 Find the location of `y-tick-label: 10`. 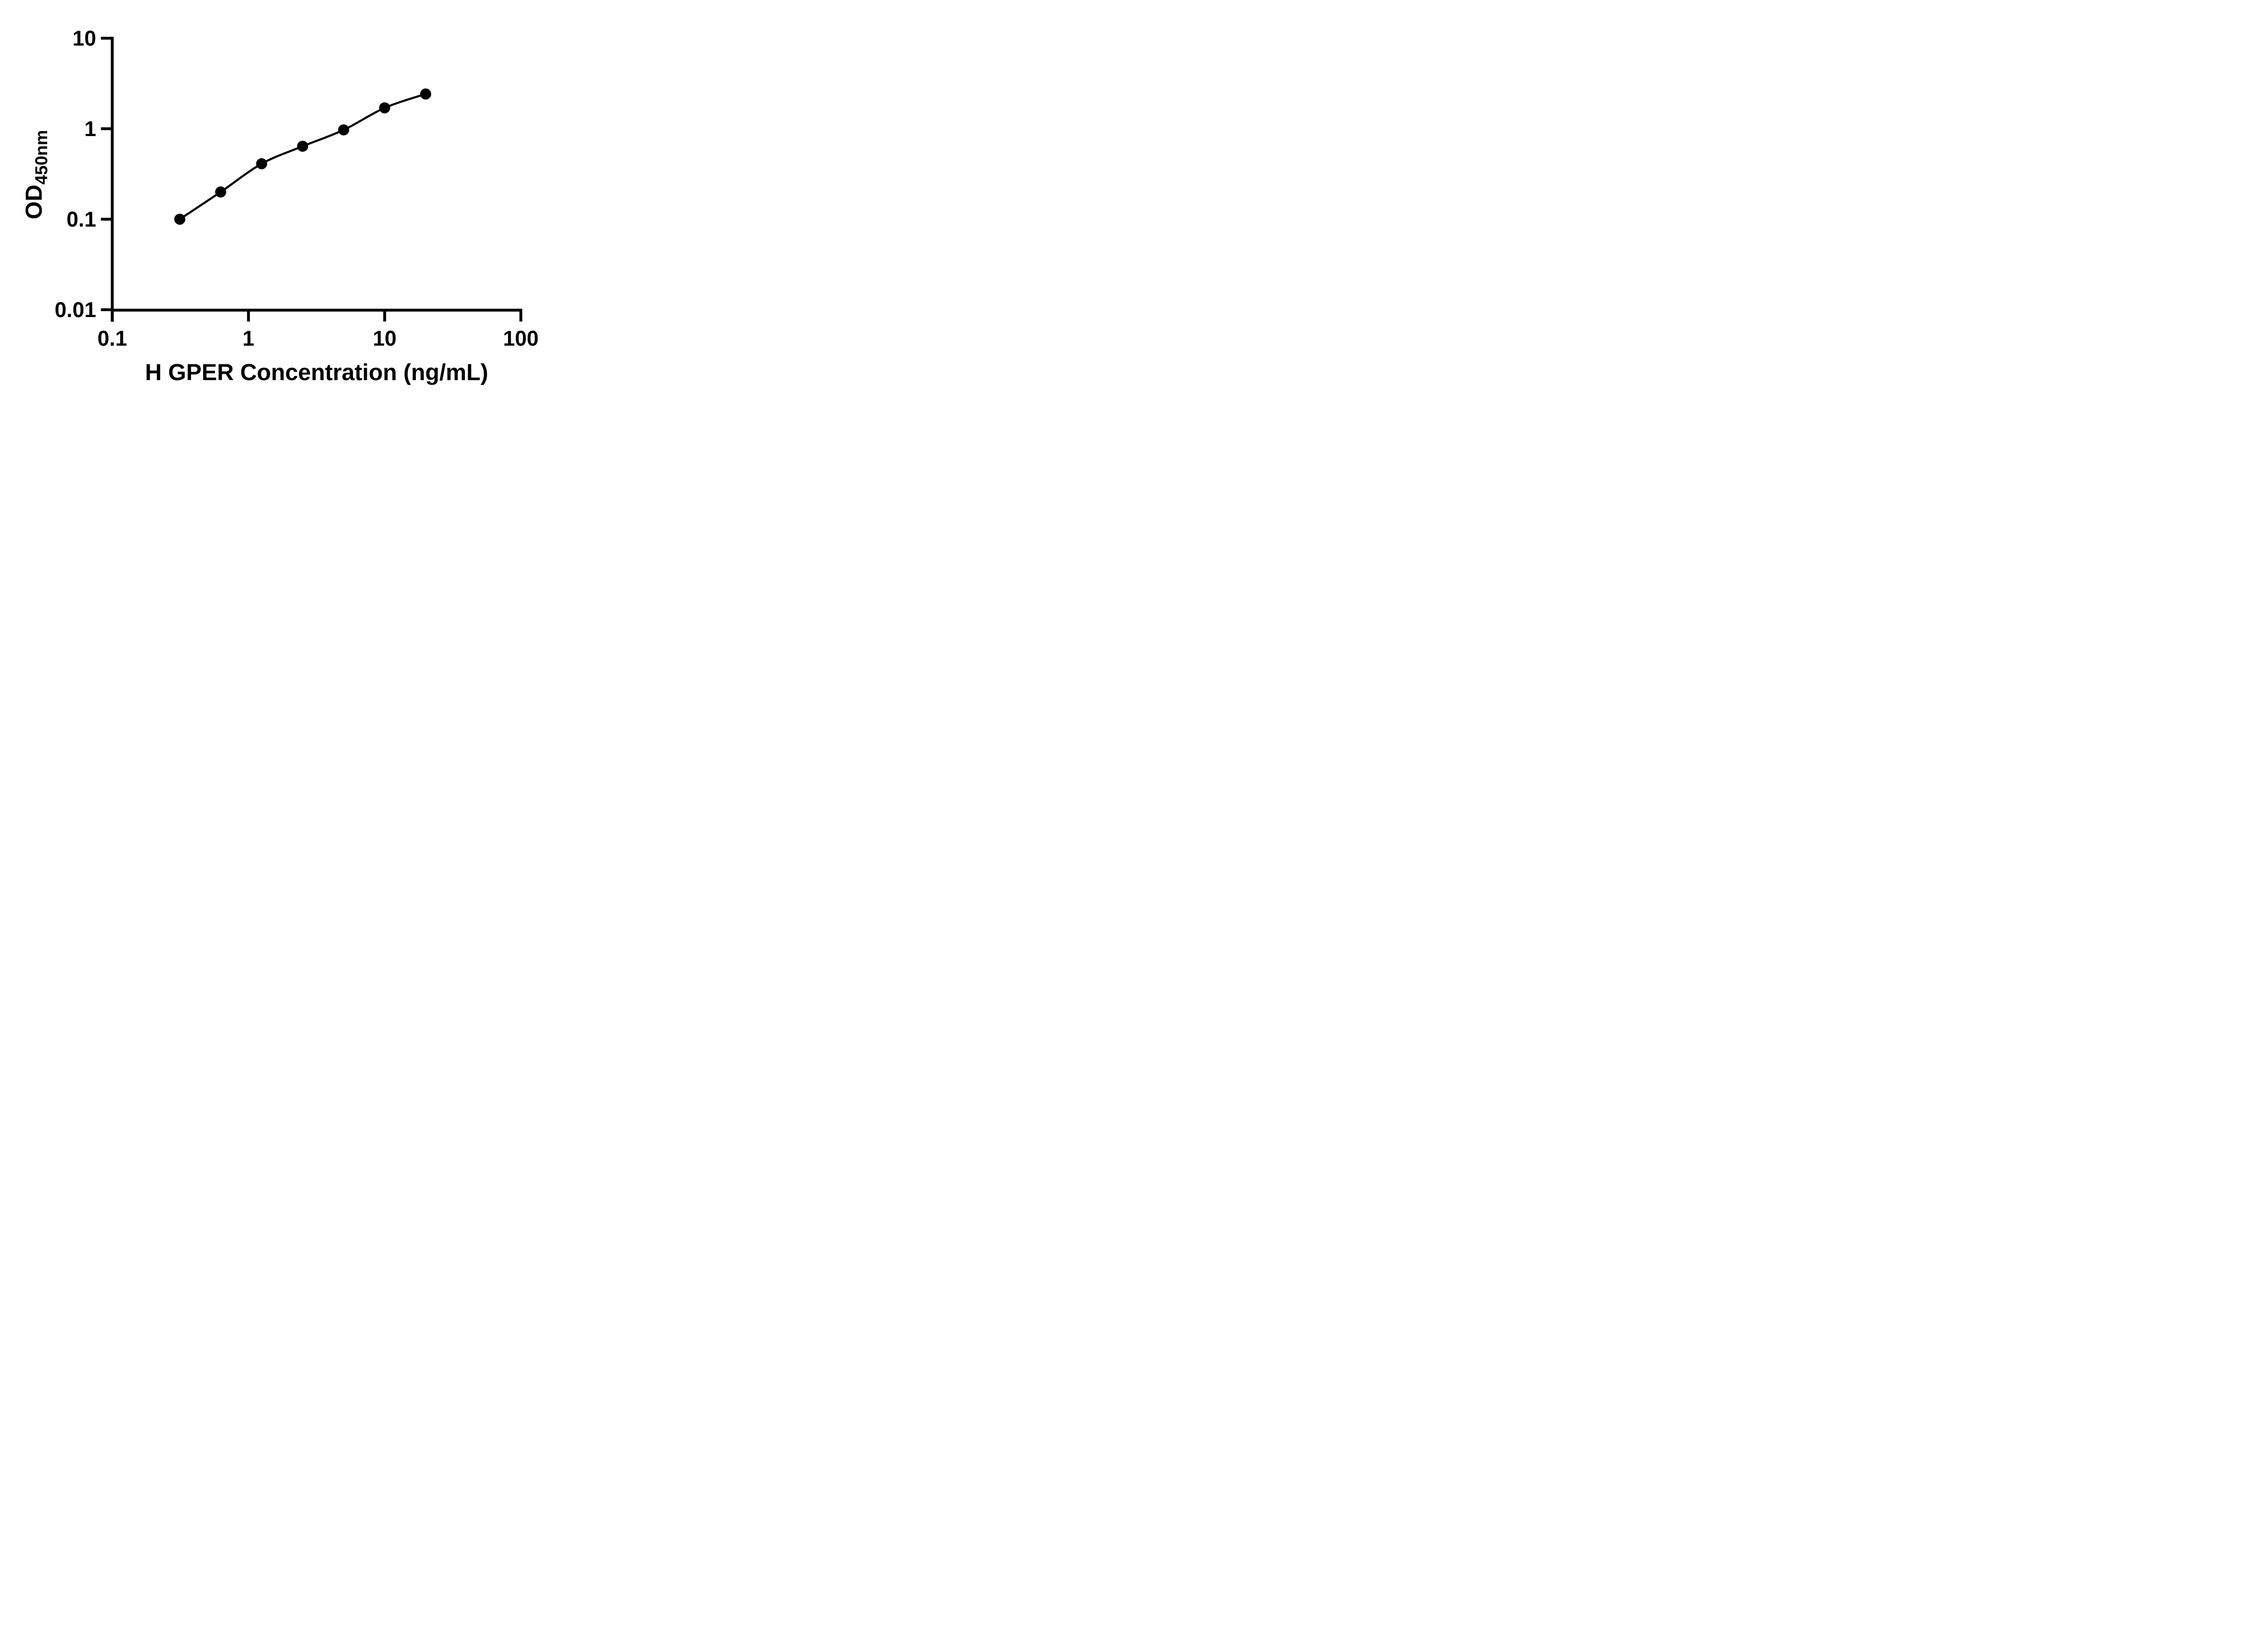

y-tick-label: 10 is located at coordinates (84, 38).